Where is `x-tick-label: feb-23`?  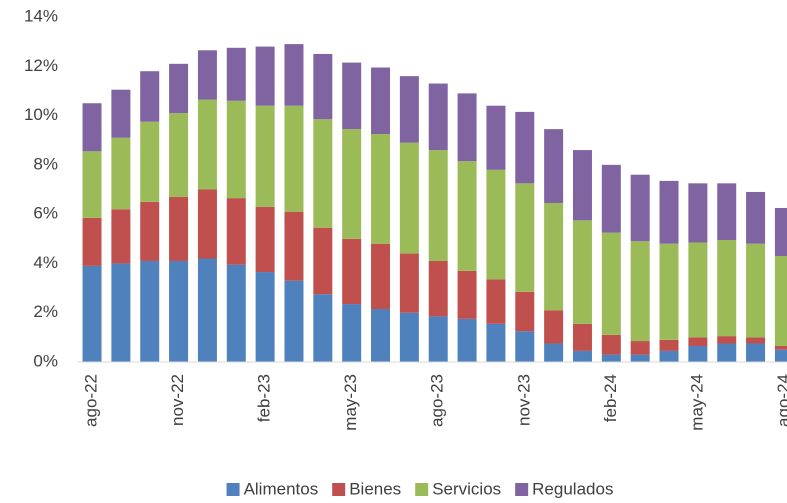
x-tick-label: feb-23 is located at coordinates (264, 398).